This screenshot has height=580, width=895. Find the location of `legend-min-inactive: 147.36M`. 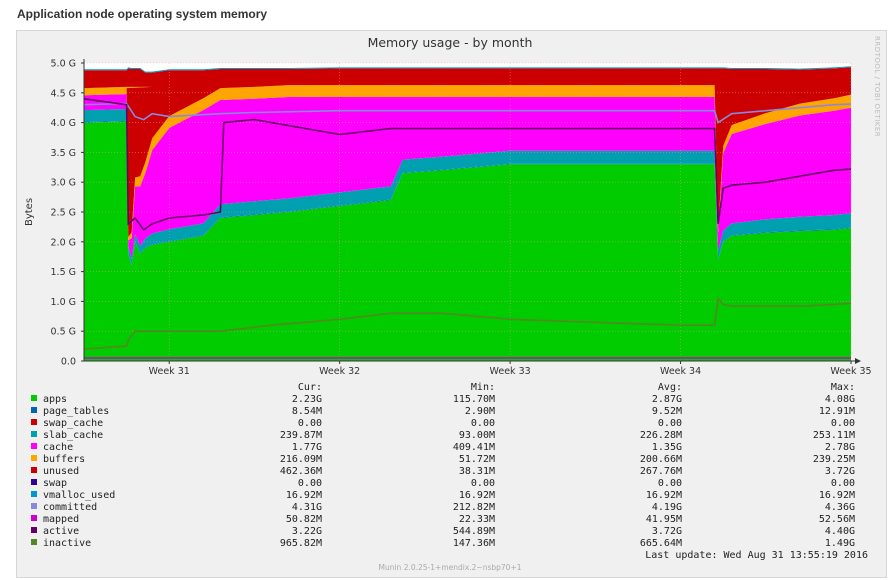

legend-min-inactive: 147.36M is located at coordinates (474, 543).